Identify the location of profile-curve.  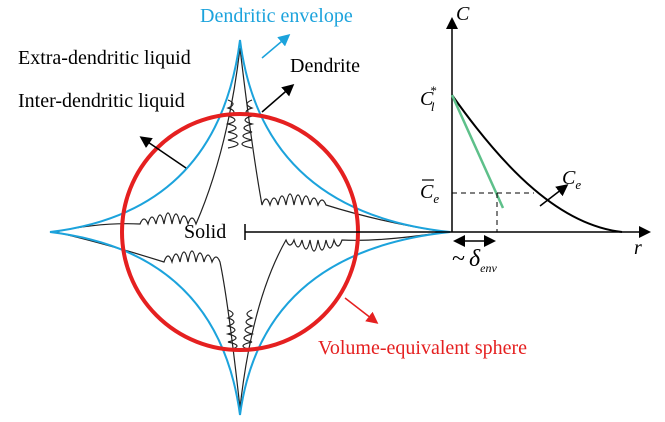
(537, 163).